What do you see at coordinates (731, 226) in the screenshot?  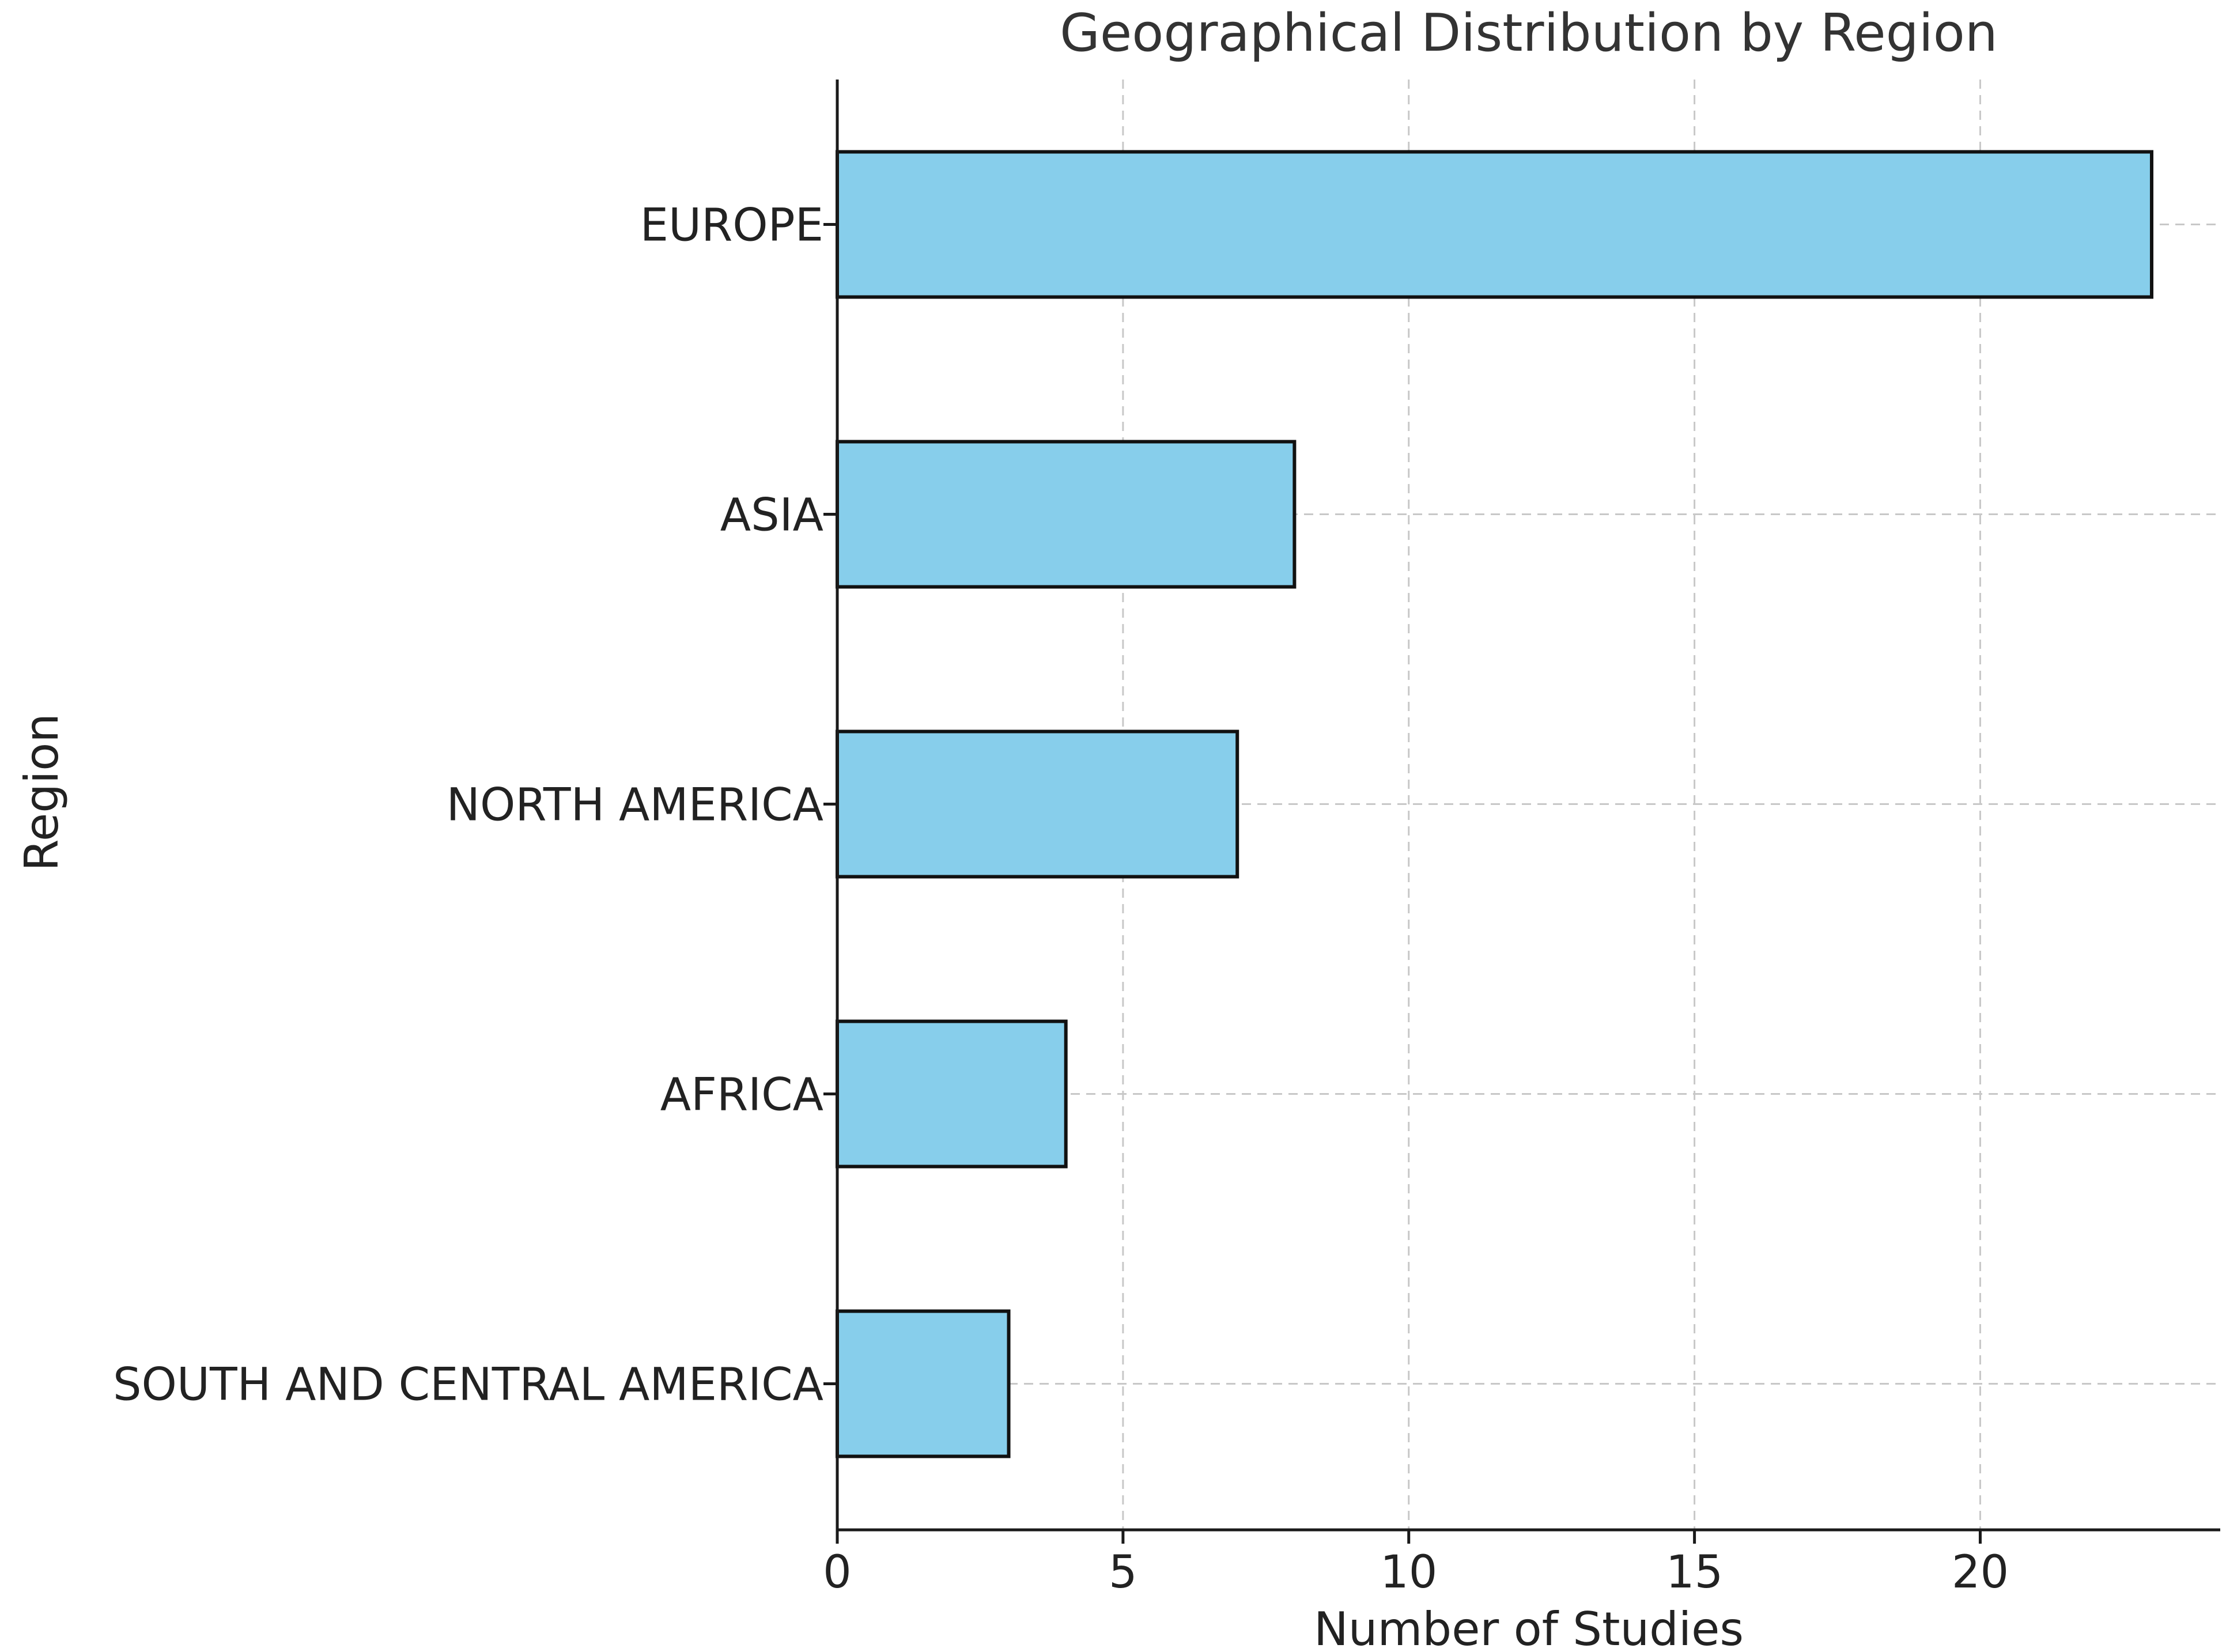 I see `y-tick-label: EUROPE` at bounding box center [731, 226].